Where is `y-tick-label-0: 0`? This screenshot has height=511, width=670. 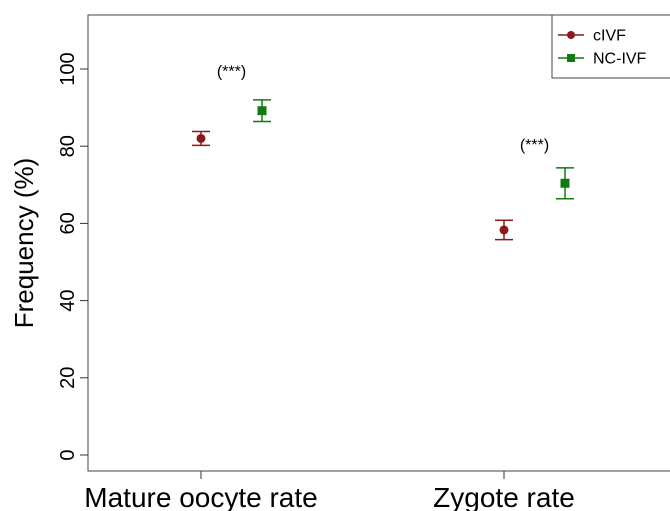 y-tick-label-0: 0 is located at coordinates (68, 454).